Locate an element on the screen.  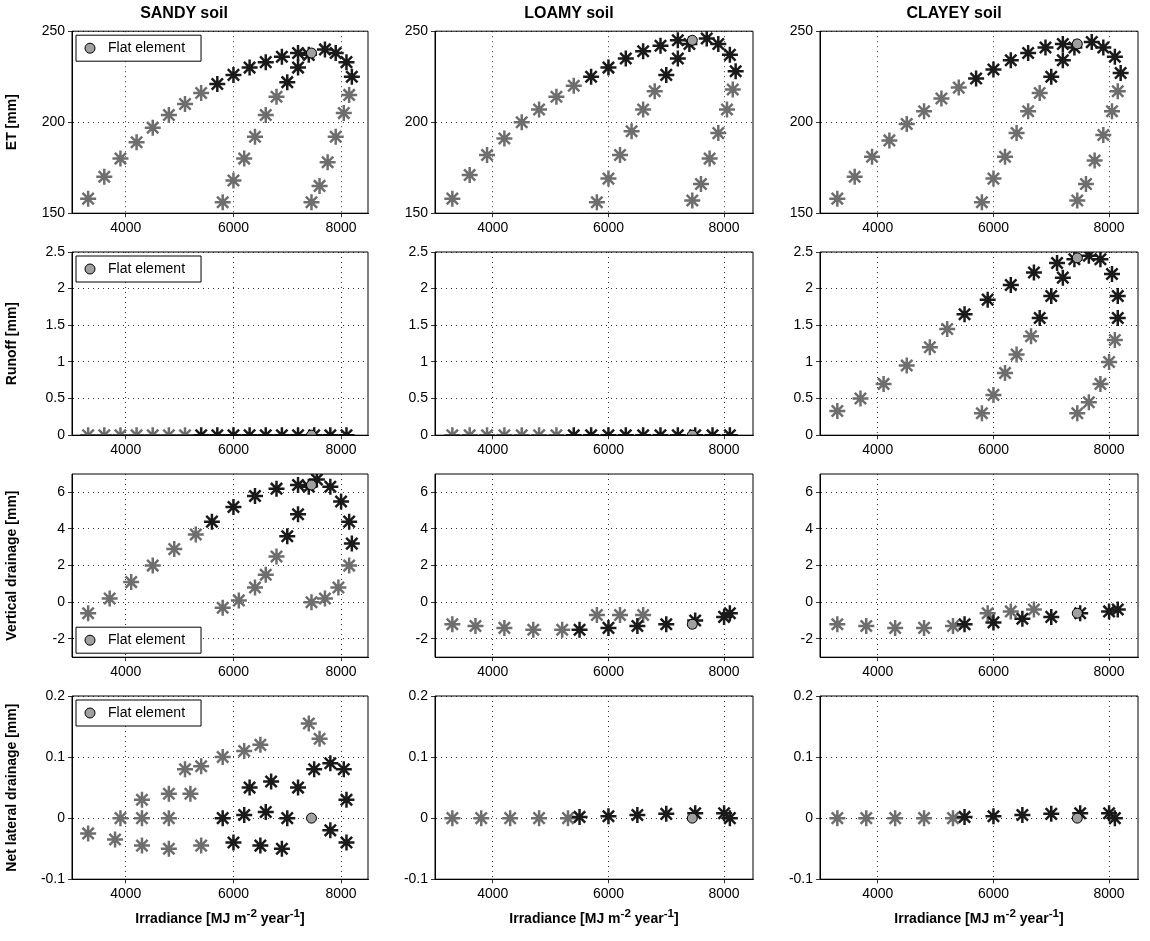
chart-title: CLAYEY soil is located at coordinates (954, 13).